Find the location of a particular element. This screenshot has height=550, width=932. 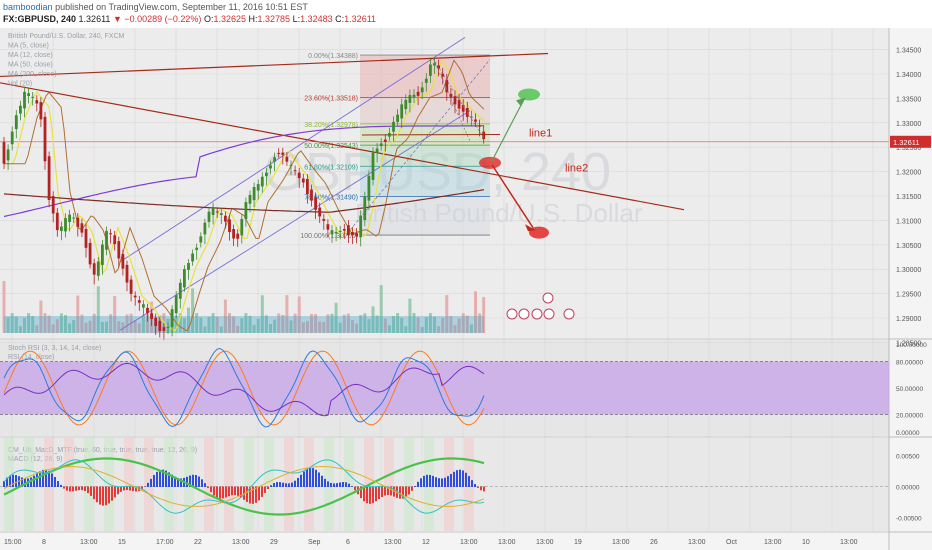

stoch-axis-label: 0.00000 is located at coordinates (908, 433).